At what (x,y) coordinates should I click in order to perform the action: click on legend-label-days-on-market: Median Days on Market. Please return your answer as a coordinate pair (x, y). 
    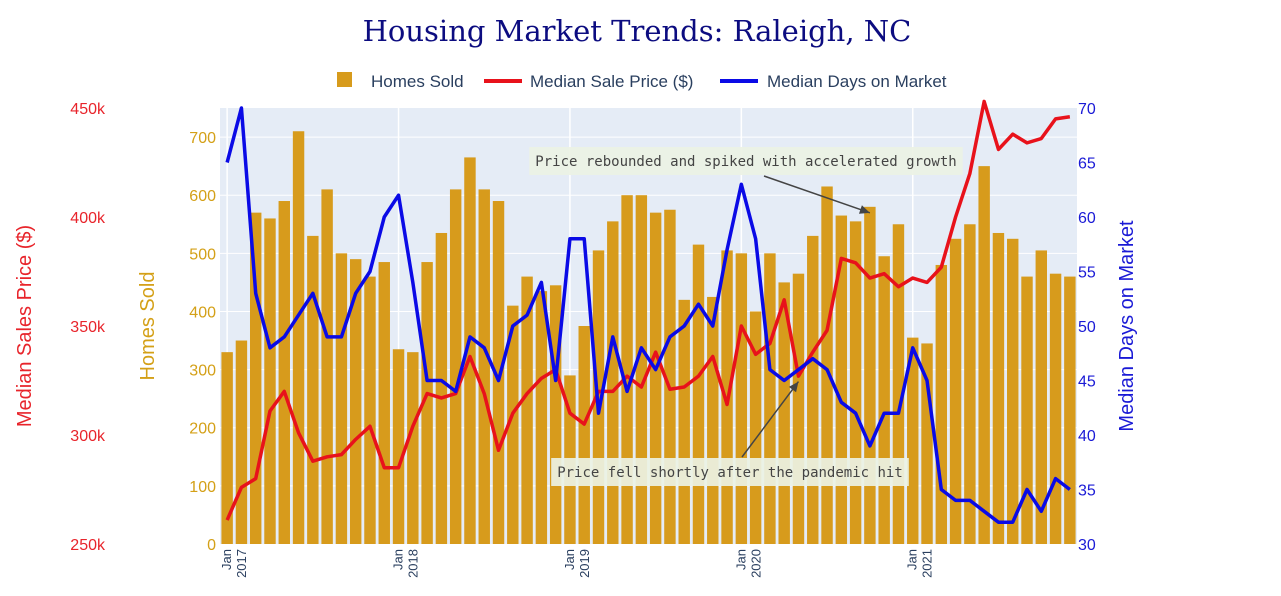
    Looking at the image, I should click on (857, 81).